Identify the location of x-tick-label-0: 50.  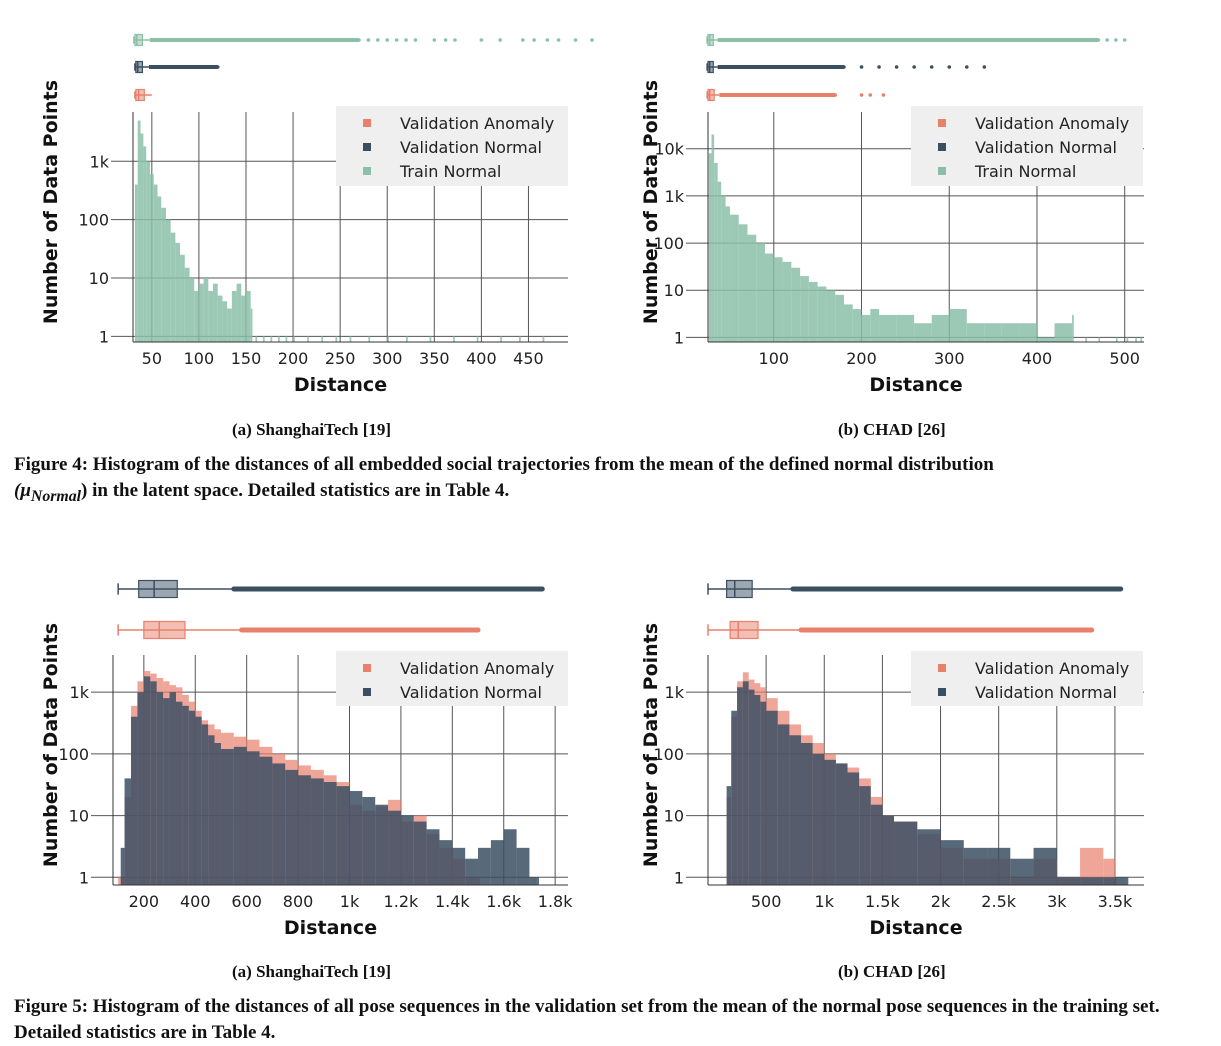
(152, 358).